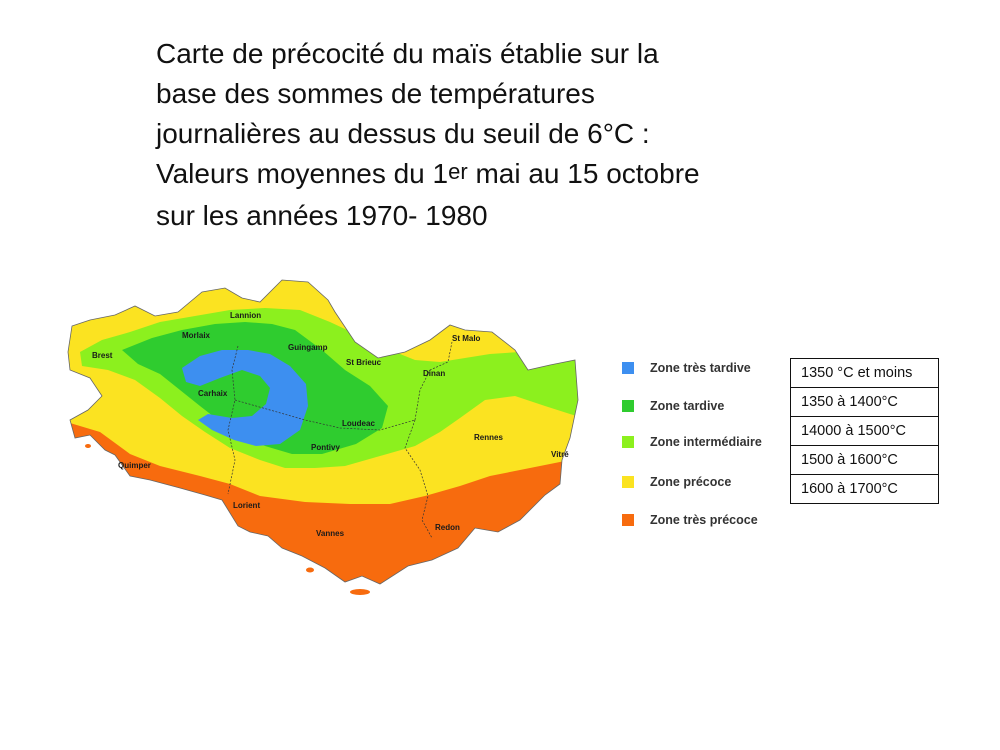  Describe the element at coordinates (360, 592) in the screenshot. I see `island-belle-ile` at that location.